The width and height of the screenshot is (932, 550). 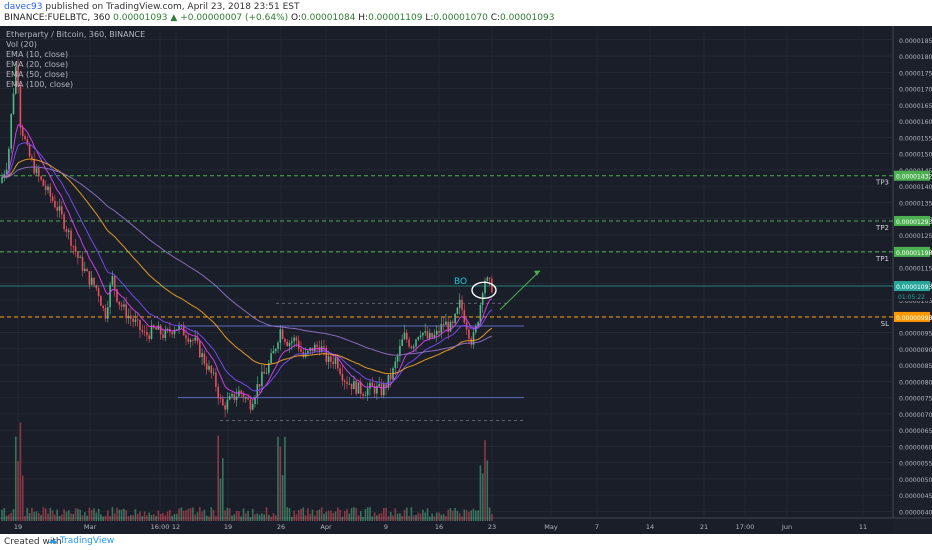 What do you see at coordinates (786, 527) in the screenshot?
I see `x-tick-label: Jun` at bounding box center [786, 527].